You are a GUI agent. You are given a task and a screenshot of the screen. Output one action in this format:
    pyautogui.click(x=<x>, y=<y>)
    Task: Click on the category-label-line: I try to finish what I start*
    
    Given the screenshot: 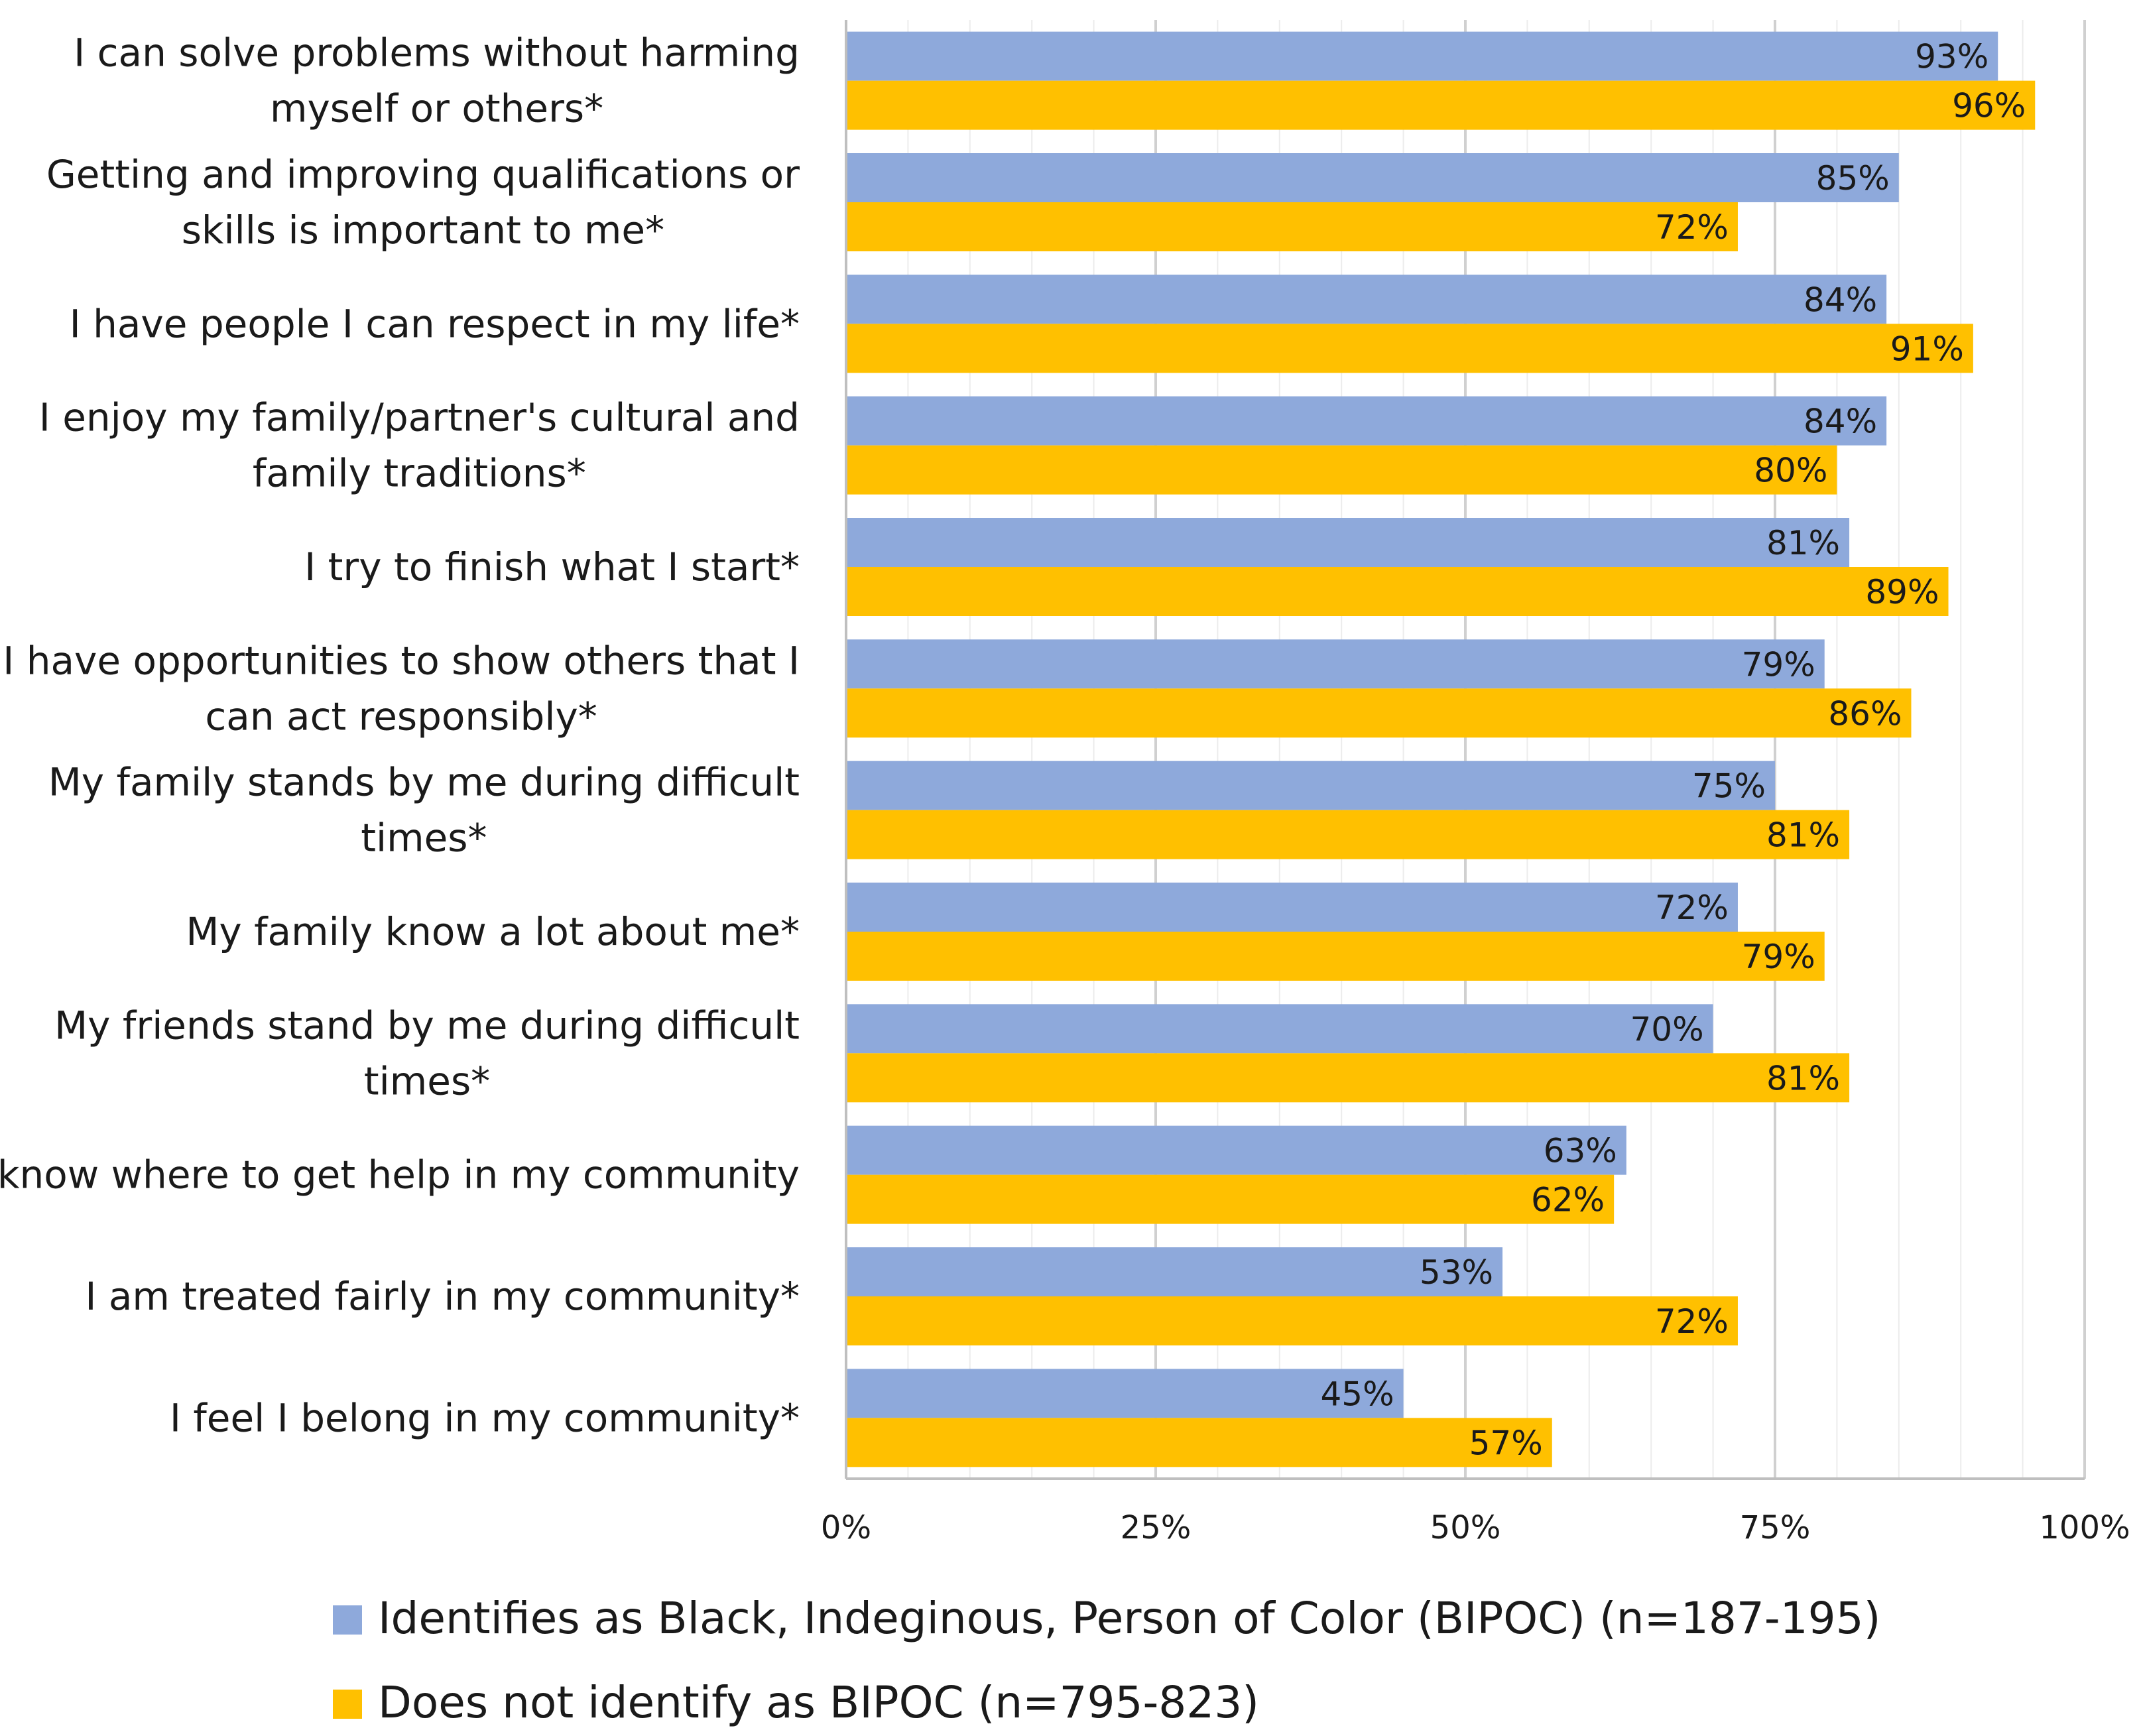 What is the action you would take?
    pyautogui.click(x=552, y=566)
    